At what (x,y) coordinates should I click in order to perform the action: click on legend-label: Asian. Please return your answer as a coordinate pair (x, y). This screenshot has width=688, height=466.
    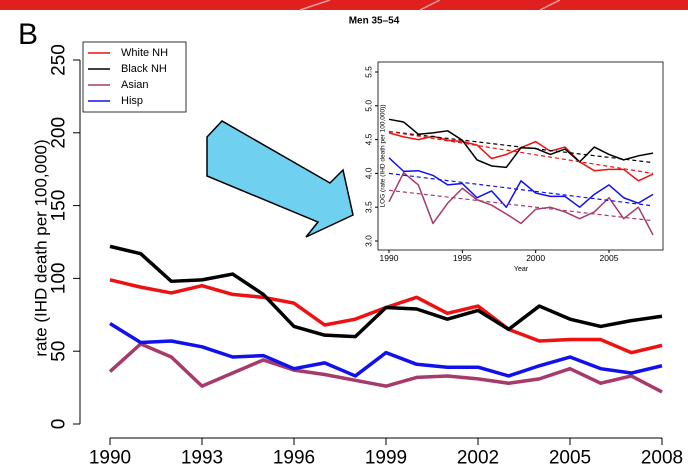
    Looking at the image, I should click on (135, 85).